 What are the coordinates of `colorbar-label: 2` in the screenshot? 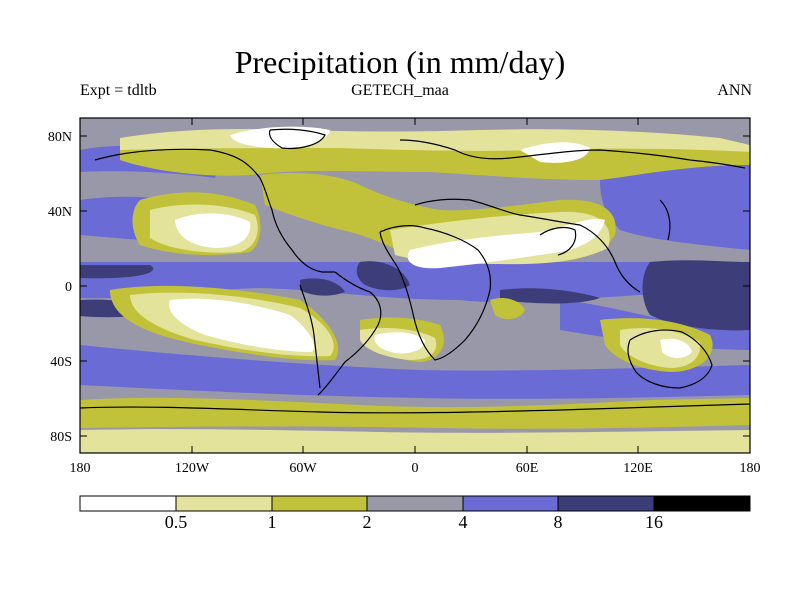 It's located at (367, 522).